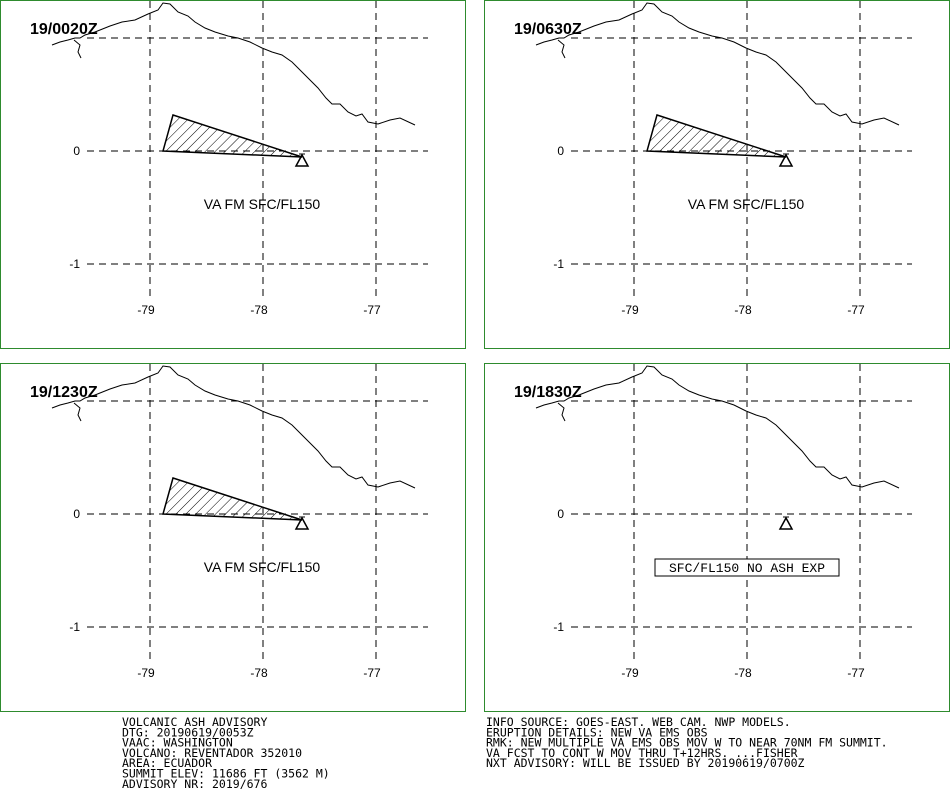 This screenshot has width=950, height=812. I want to click on valid-time: 19/0020Z, so click(64, 29).